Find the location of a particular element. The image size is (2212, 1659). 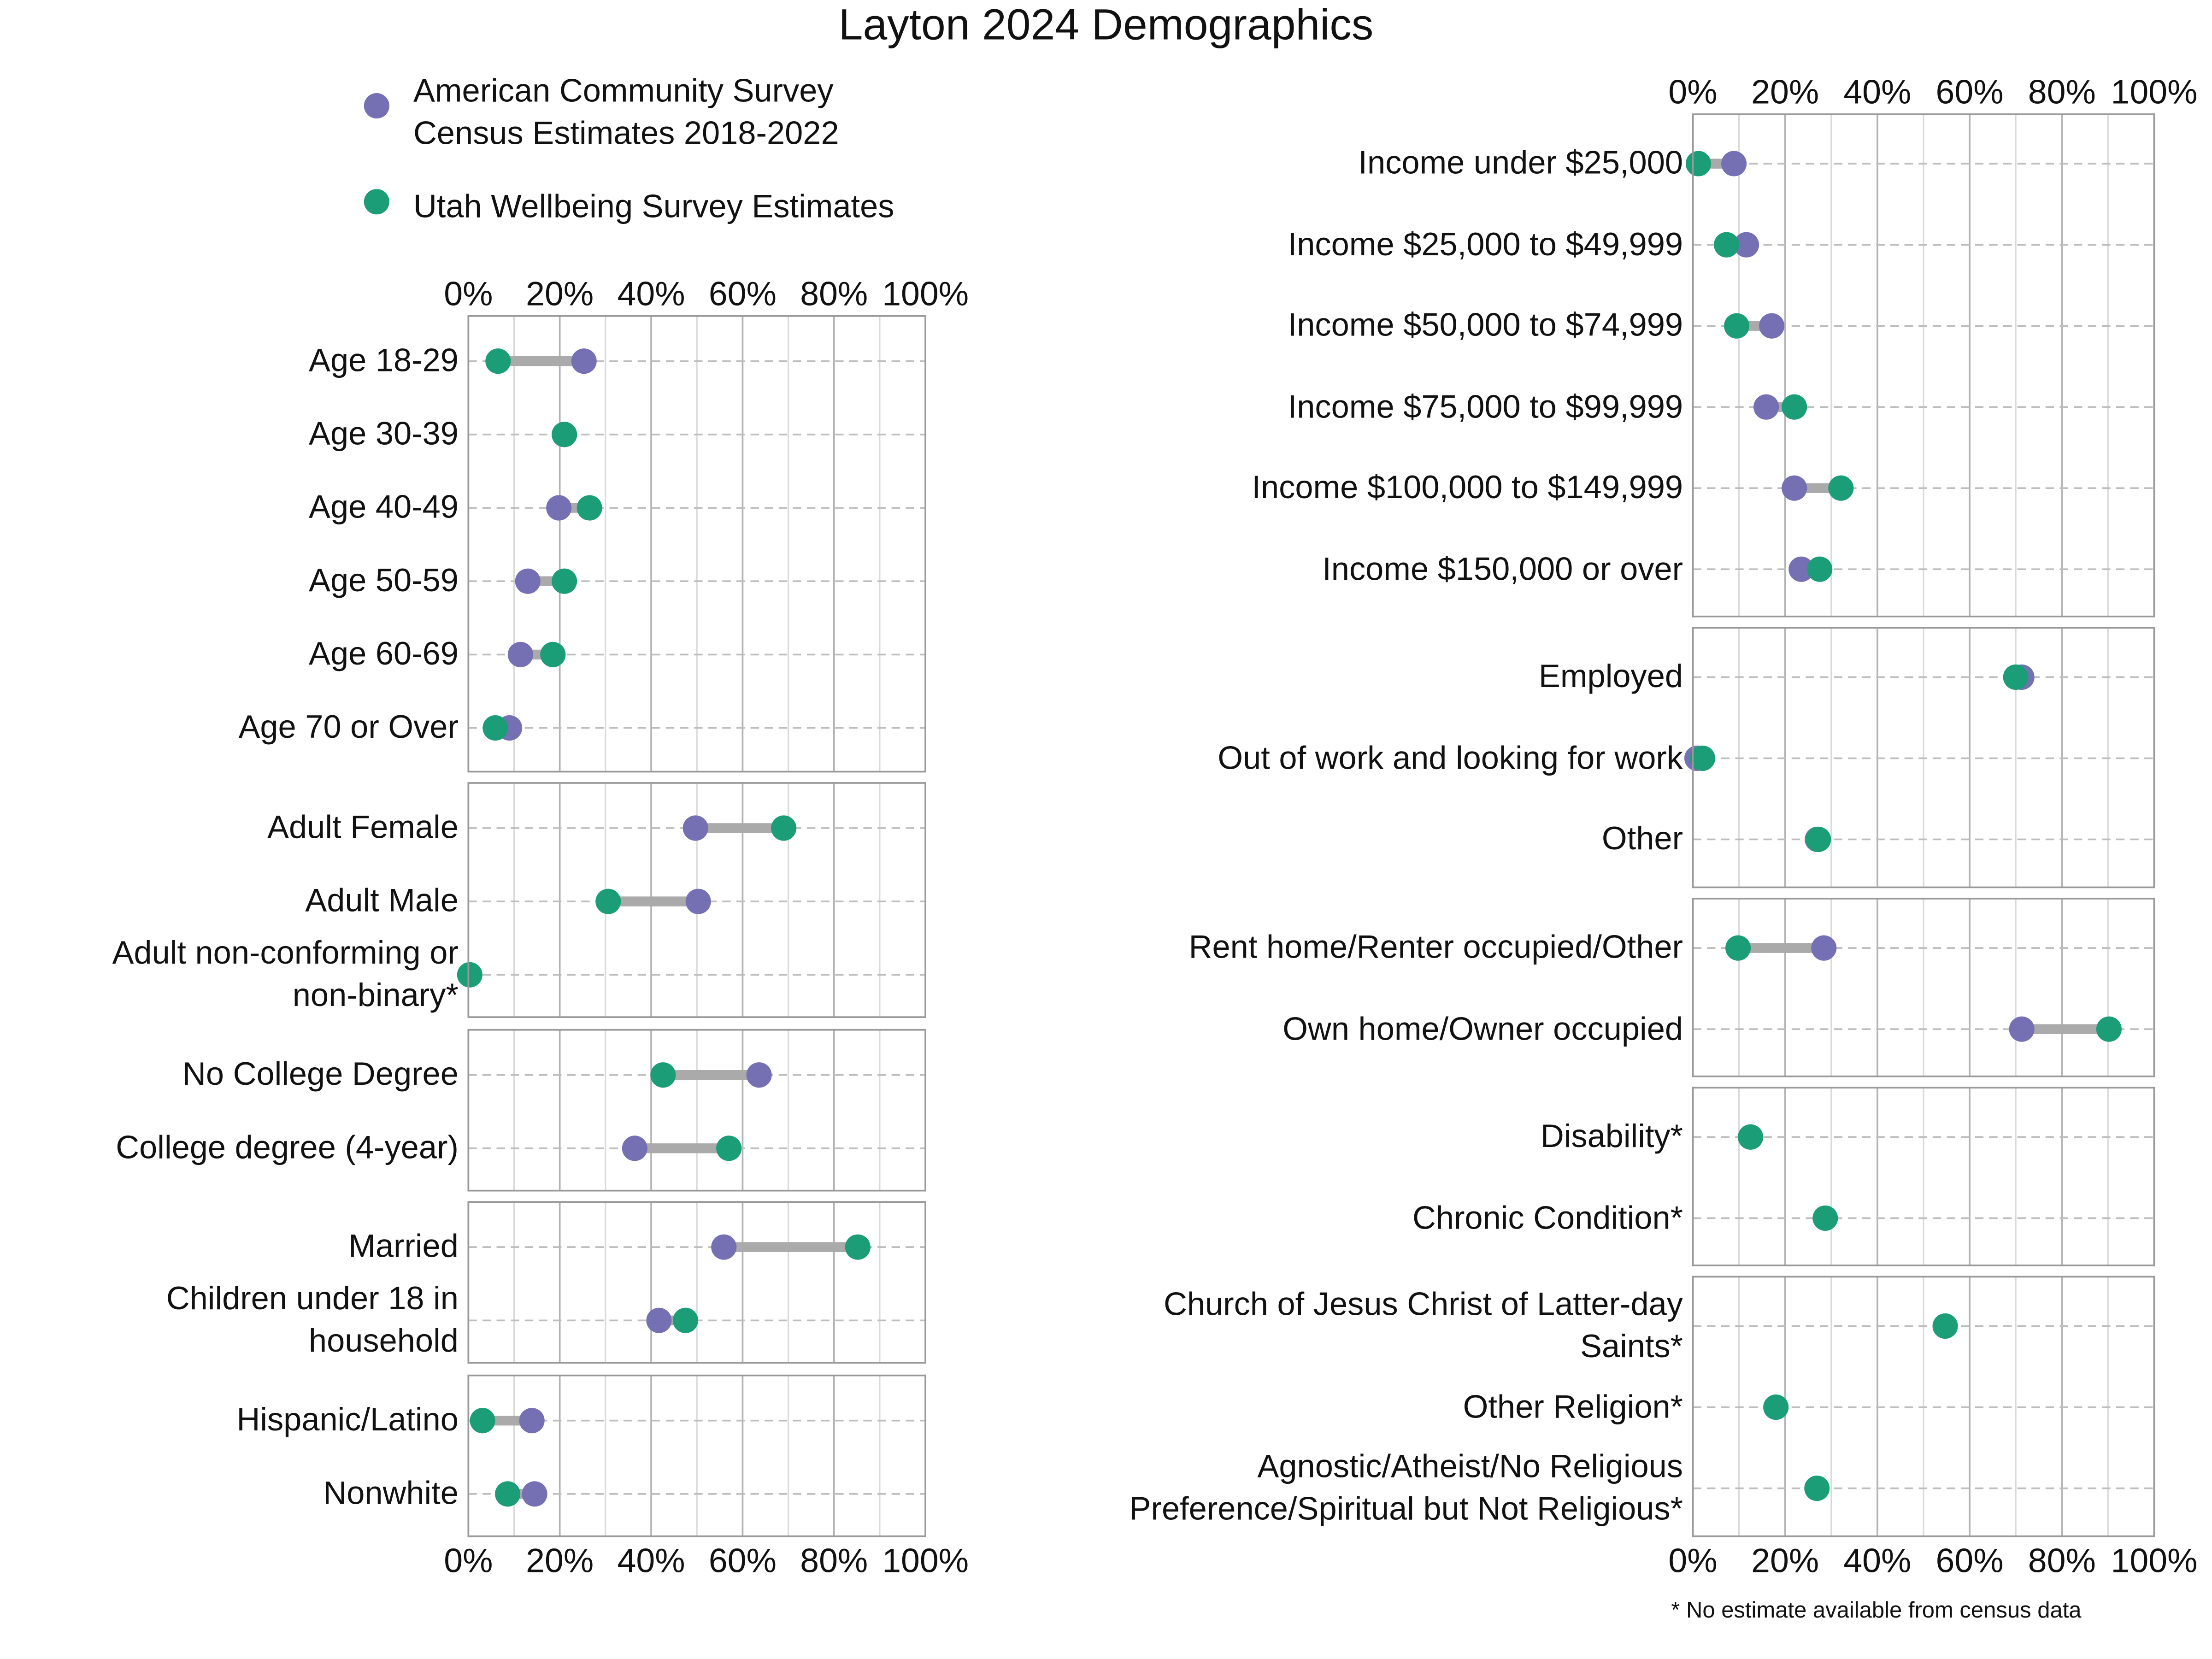

y-tick-label: Age 60-69 is located at coordinates (383, 653).